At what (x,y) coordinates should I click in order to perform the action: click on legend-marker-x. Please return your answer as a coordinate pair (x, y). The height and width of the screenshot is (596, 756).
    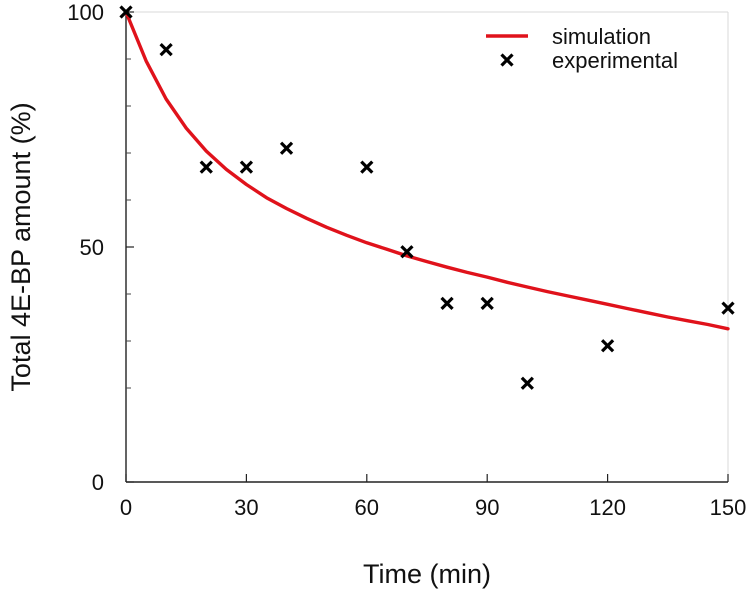
    Looking at the image, I should click on (507, 60).